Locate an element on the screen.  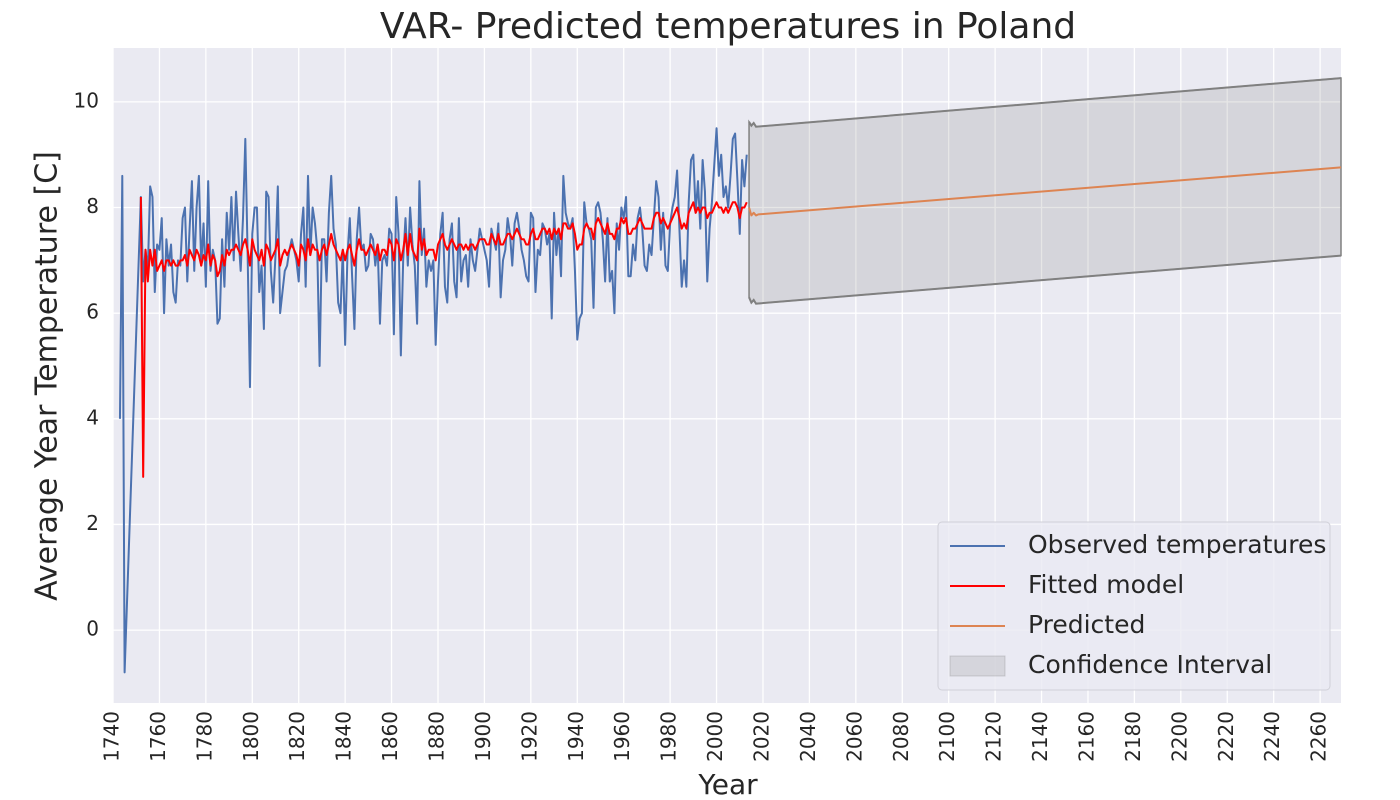
x-tick-label: 2080 is located at coordinates (901, 736).